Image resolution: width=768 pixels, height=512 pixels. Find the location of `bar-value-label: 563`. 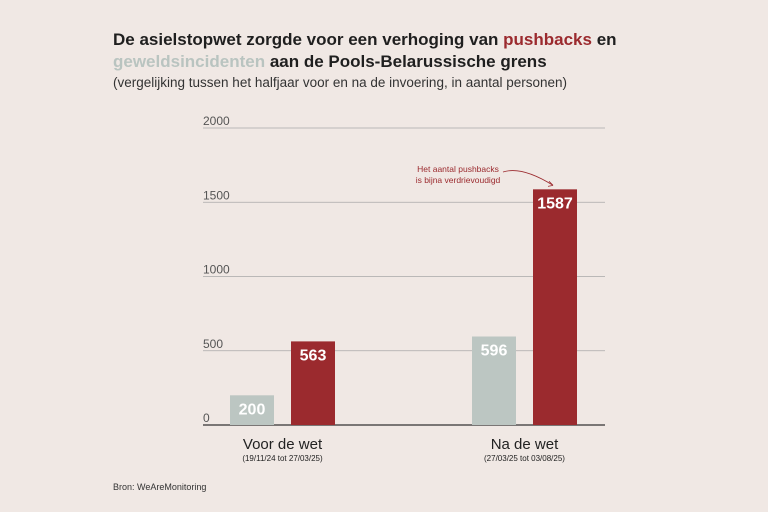

bar-value-label: 563 is located at coordinates (313, 355).